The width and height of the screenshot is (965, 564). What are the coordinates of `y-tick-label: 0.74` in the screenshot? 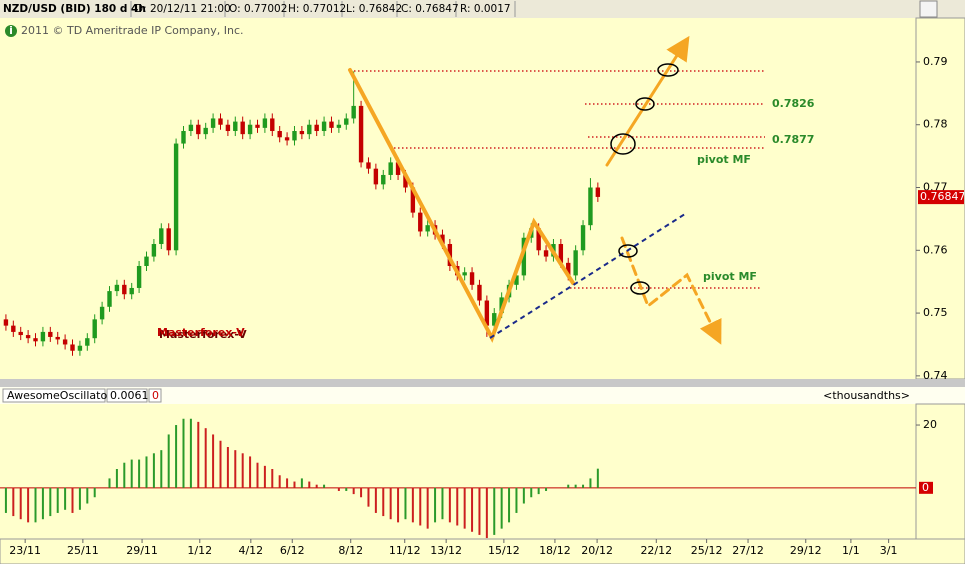 It's located at (935, 375).